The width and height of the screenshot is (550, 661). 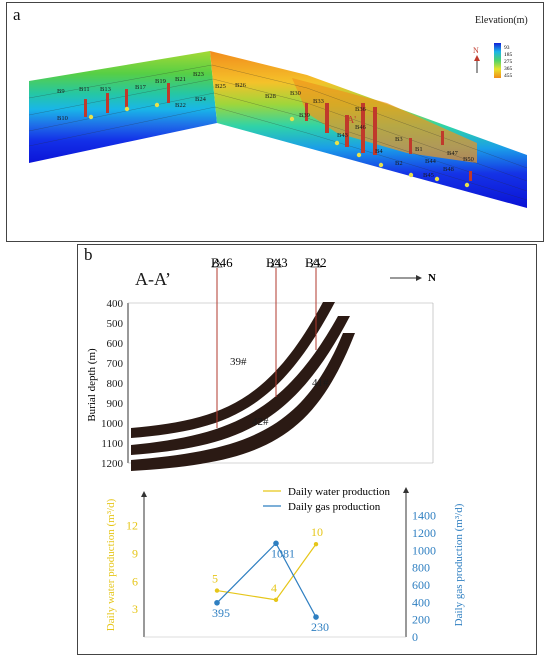 What do you see at coordinates (61, 91) in the screenshot?
I see `well-label: B9` at bounding box center [61, 91].